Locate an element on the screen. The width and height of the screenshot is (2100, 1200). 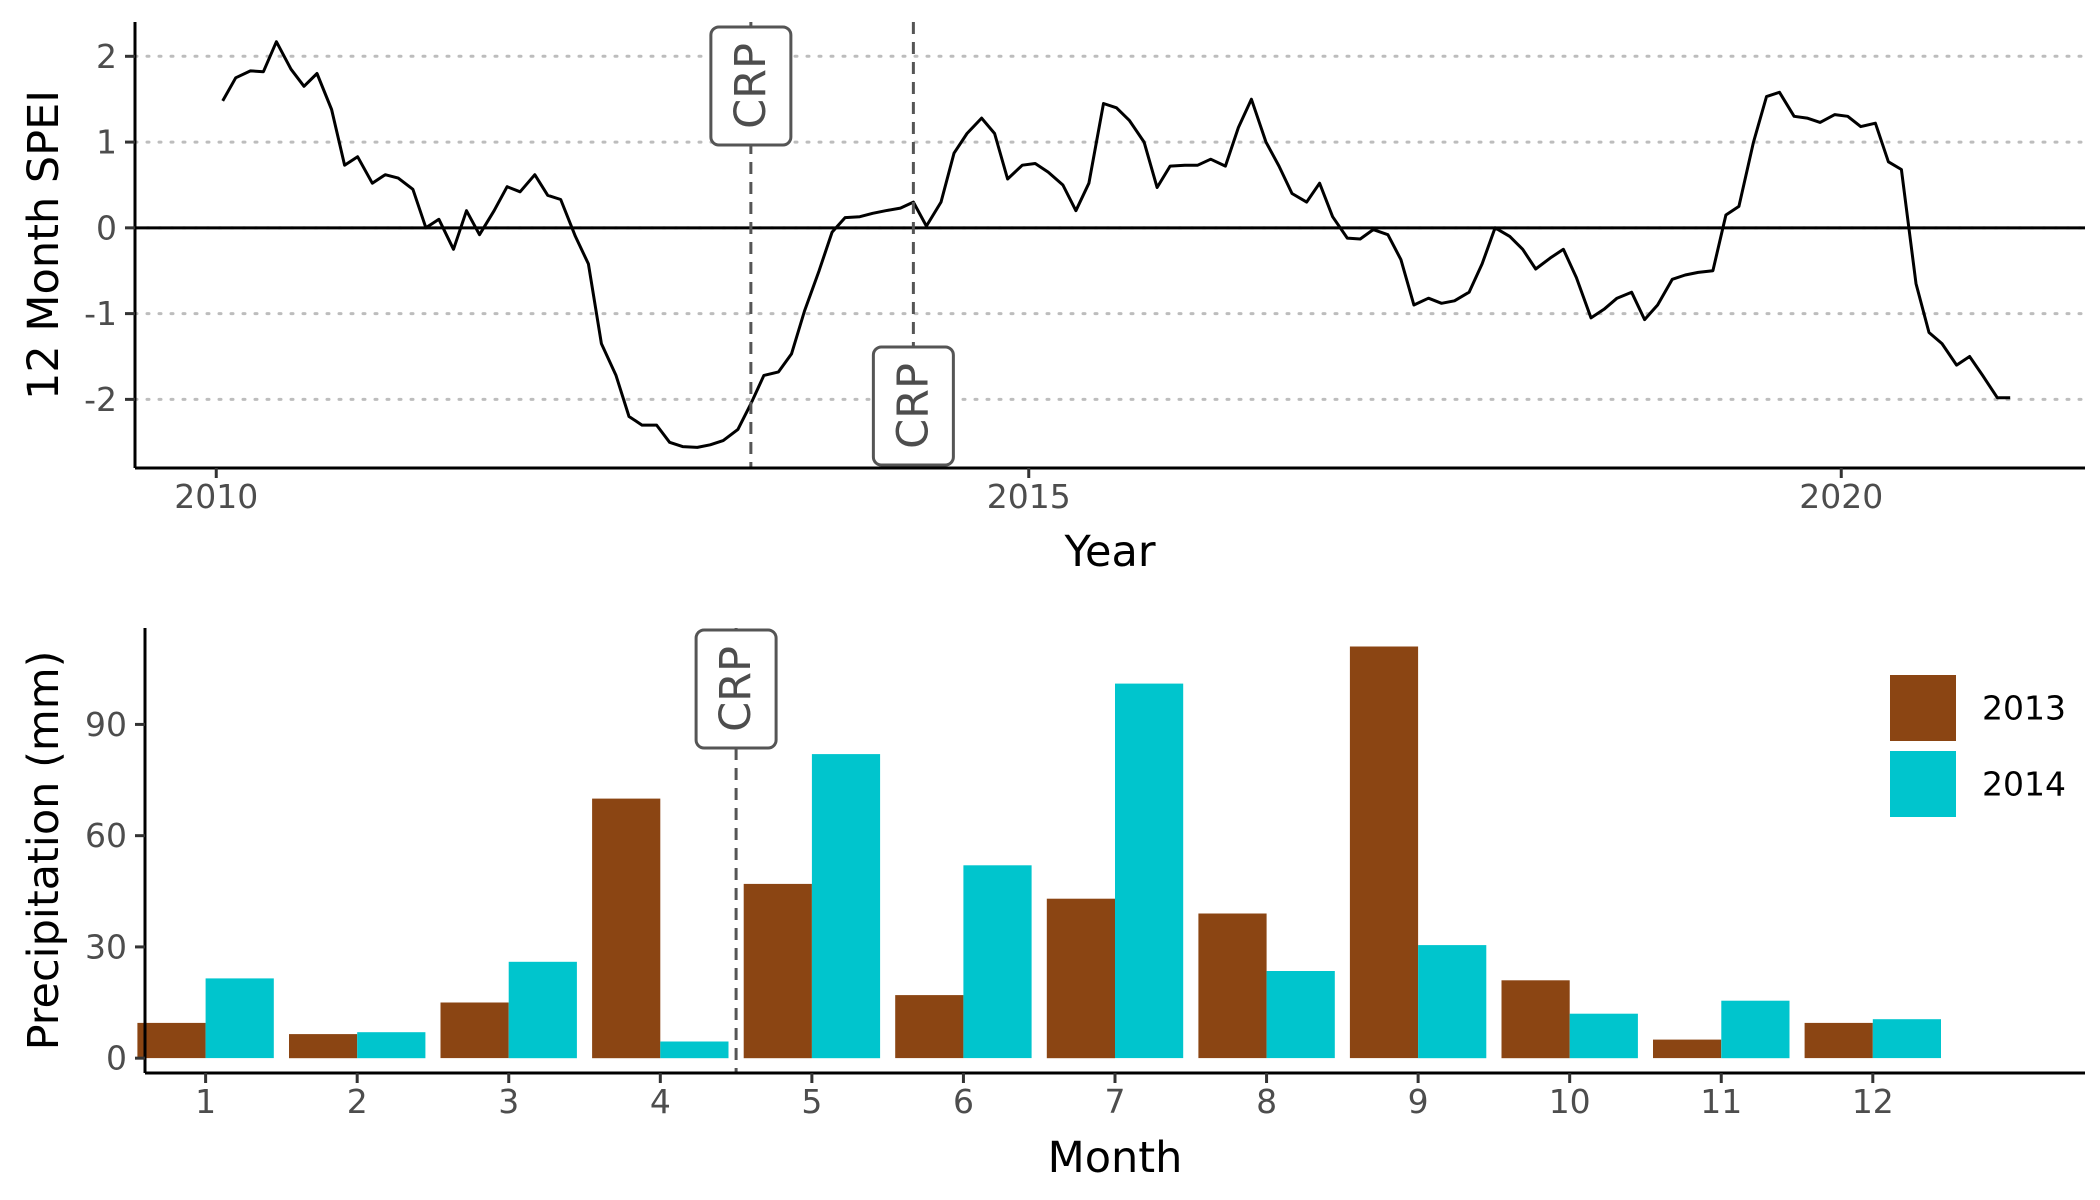
spei-y-tick-label: -1 is located at coordinates (100, 313).